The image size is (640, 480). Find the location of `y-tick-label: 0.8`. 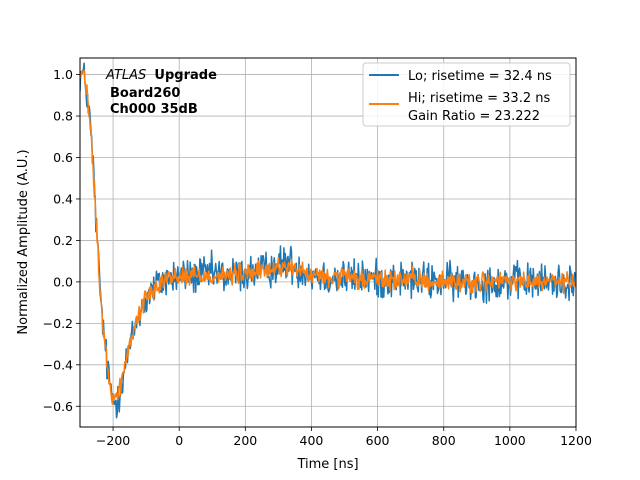

y-tick-label: 0.8 is located at coordinates (63, 116).